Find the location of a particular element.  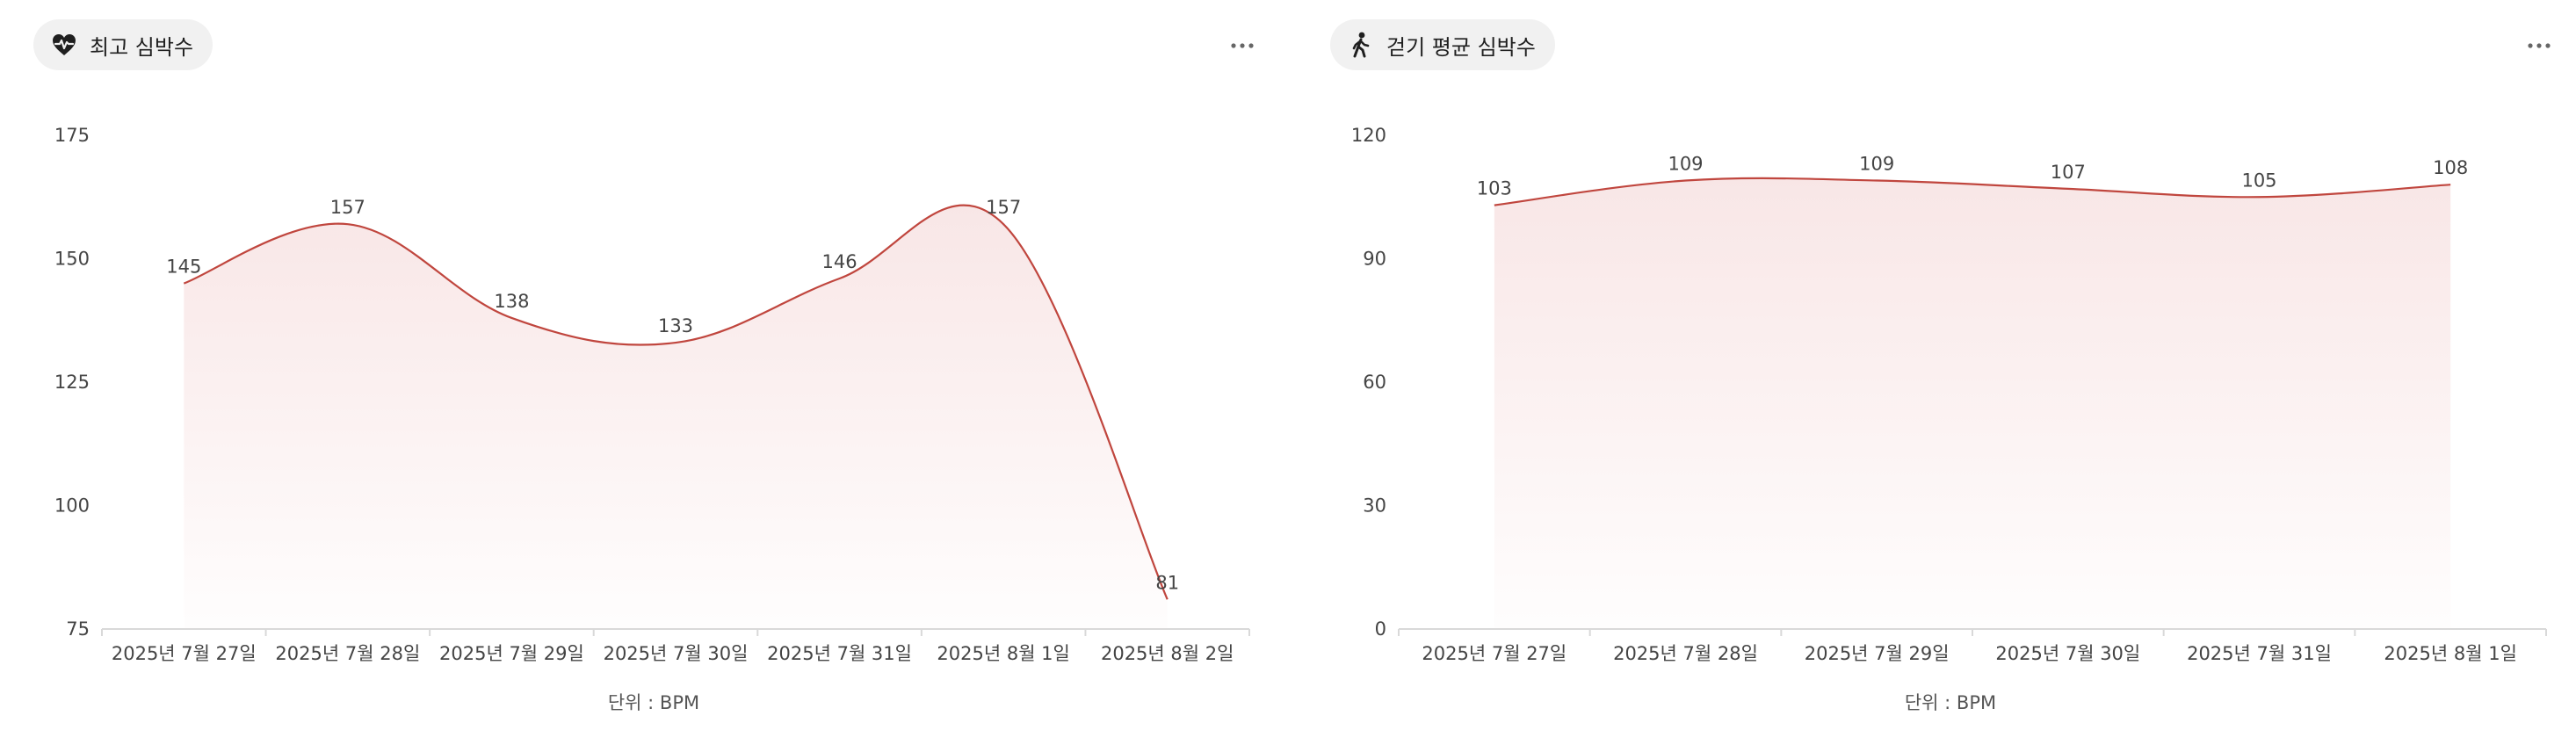

y-tick-label: 175 is located at coordinates (72, 135).